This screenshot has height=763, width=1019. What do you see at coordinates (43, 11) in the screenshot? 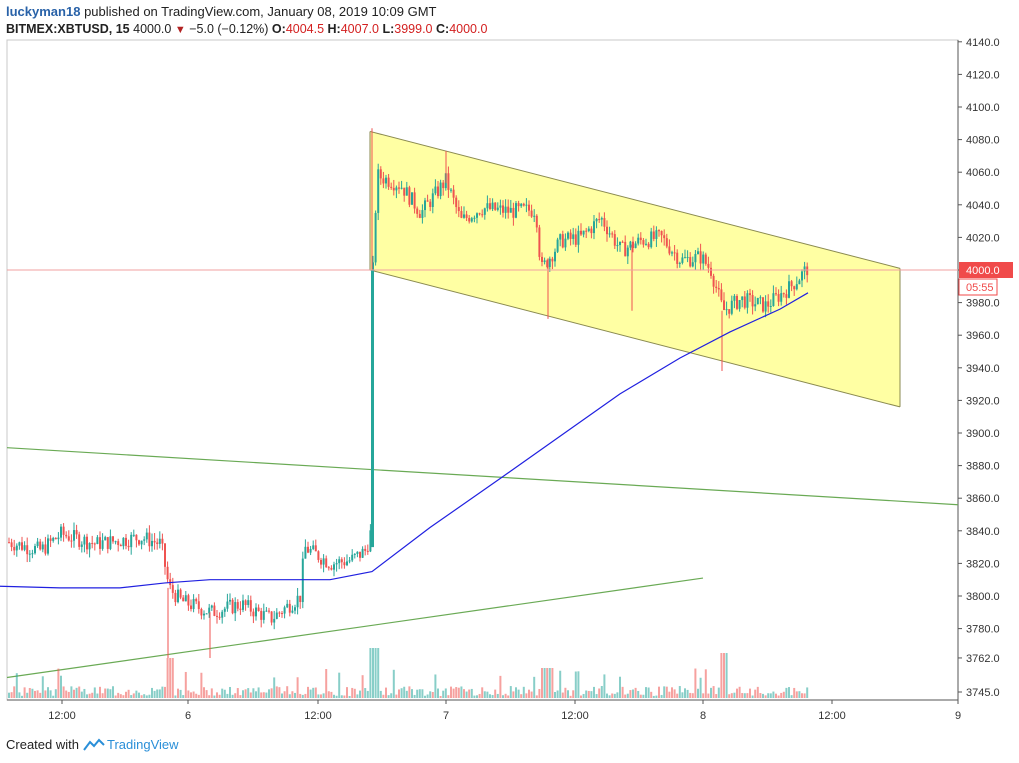
I see `author-name: luckyman18` at bounding box center [43, 11].